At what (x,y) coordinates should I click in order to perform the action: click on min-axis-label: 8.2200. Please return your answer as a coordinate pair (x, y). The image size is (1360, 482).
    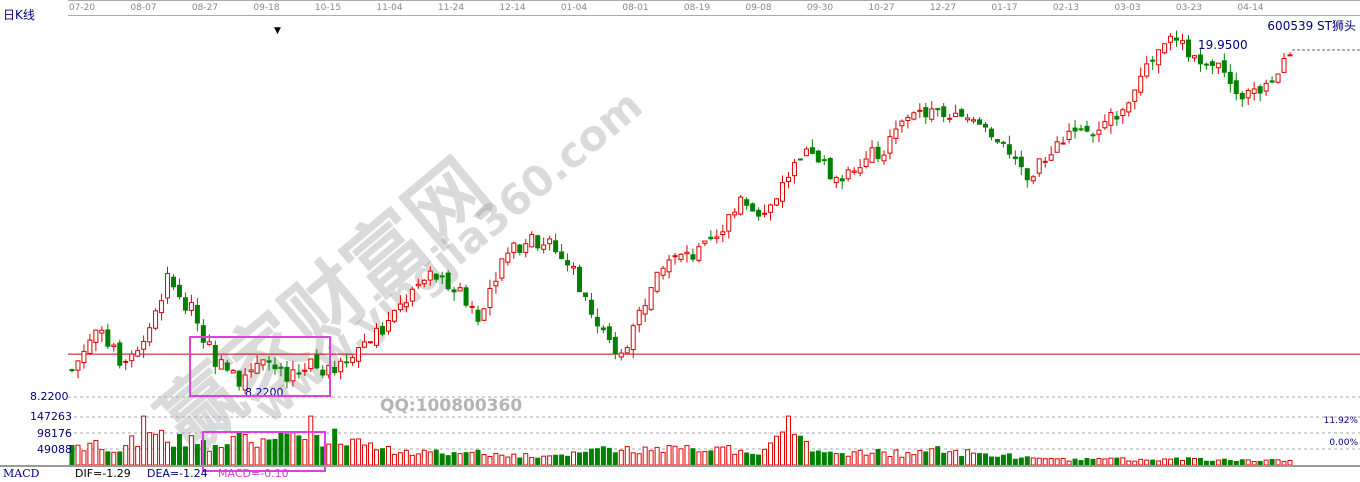
    Looking at the image, I should click on (49, 396).